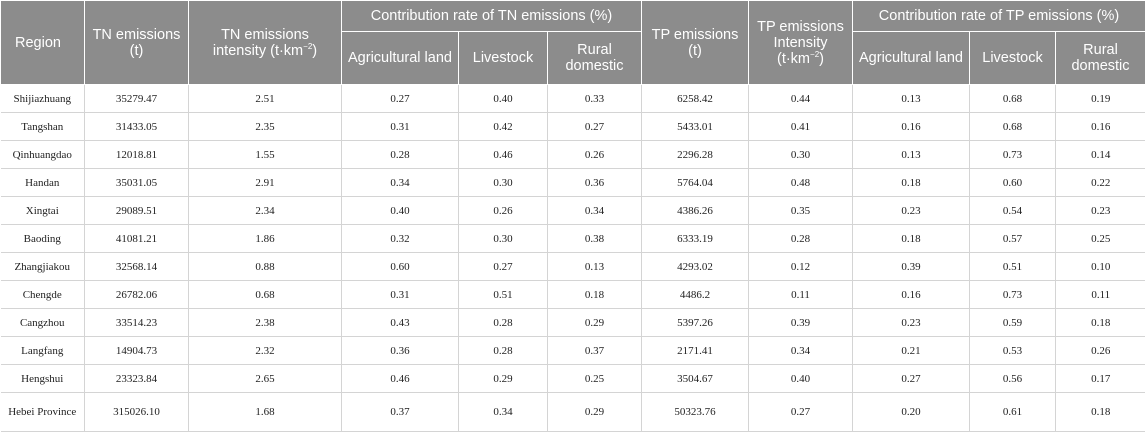  Describe the element at coordinates (400, 58) in the screenshot. I see `header-tn-agricultural: Agricultural land` at that location.